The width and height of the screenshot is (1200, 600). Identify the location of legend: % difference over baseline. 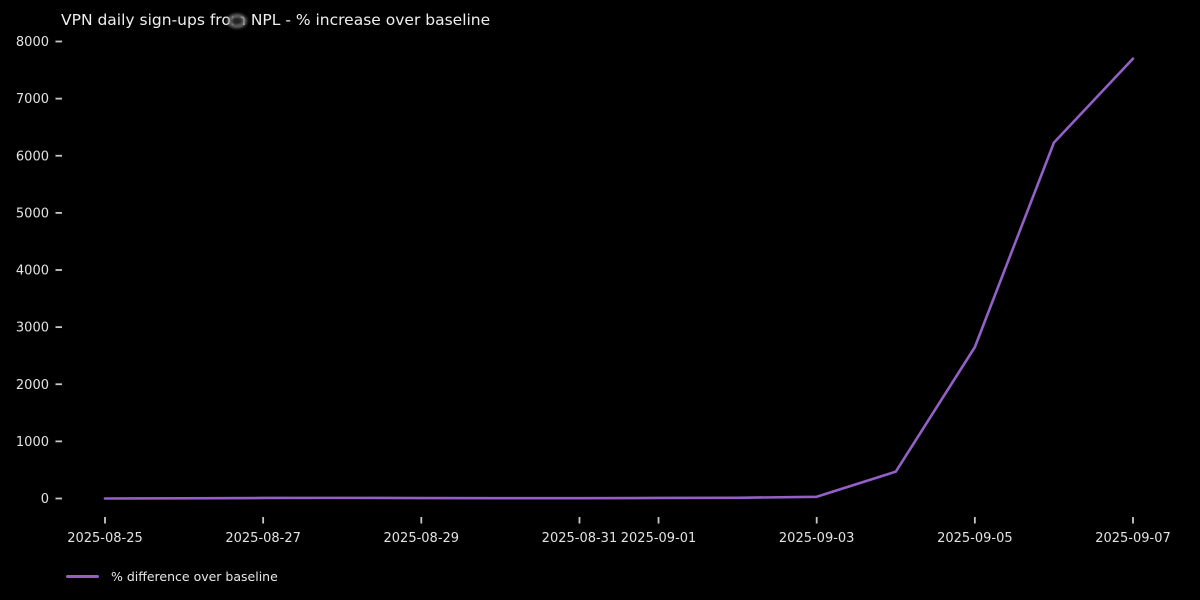
(172, 576).